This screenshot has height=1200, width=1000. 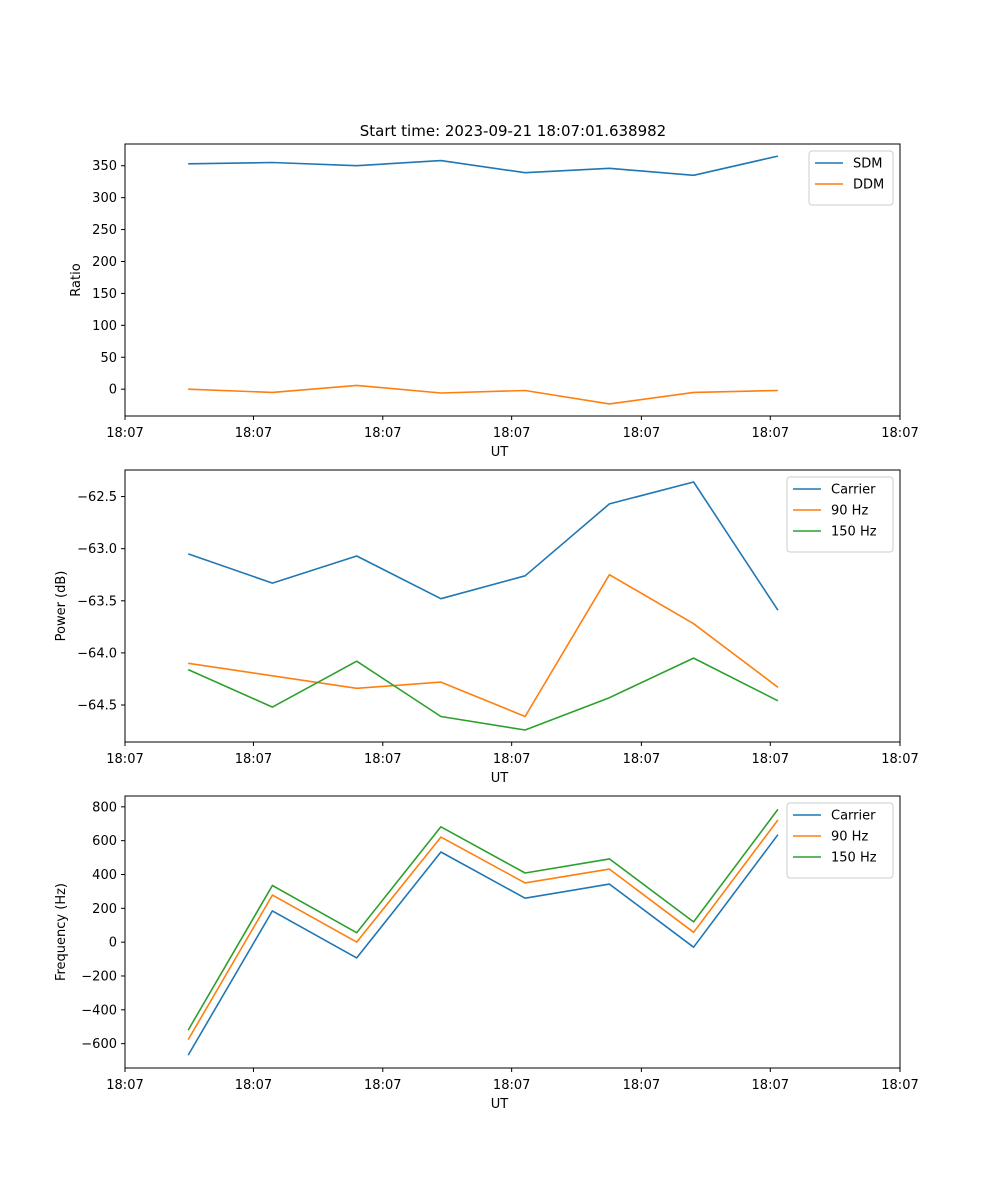 I want to click on power-legend-box, so click(x=840, y=514).